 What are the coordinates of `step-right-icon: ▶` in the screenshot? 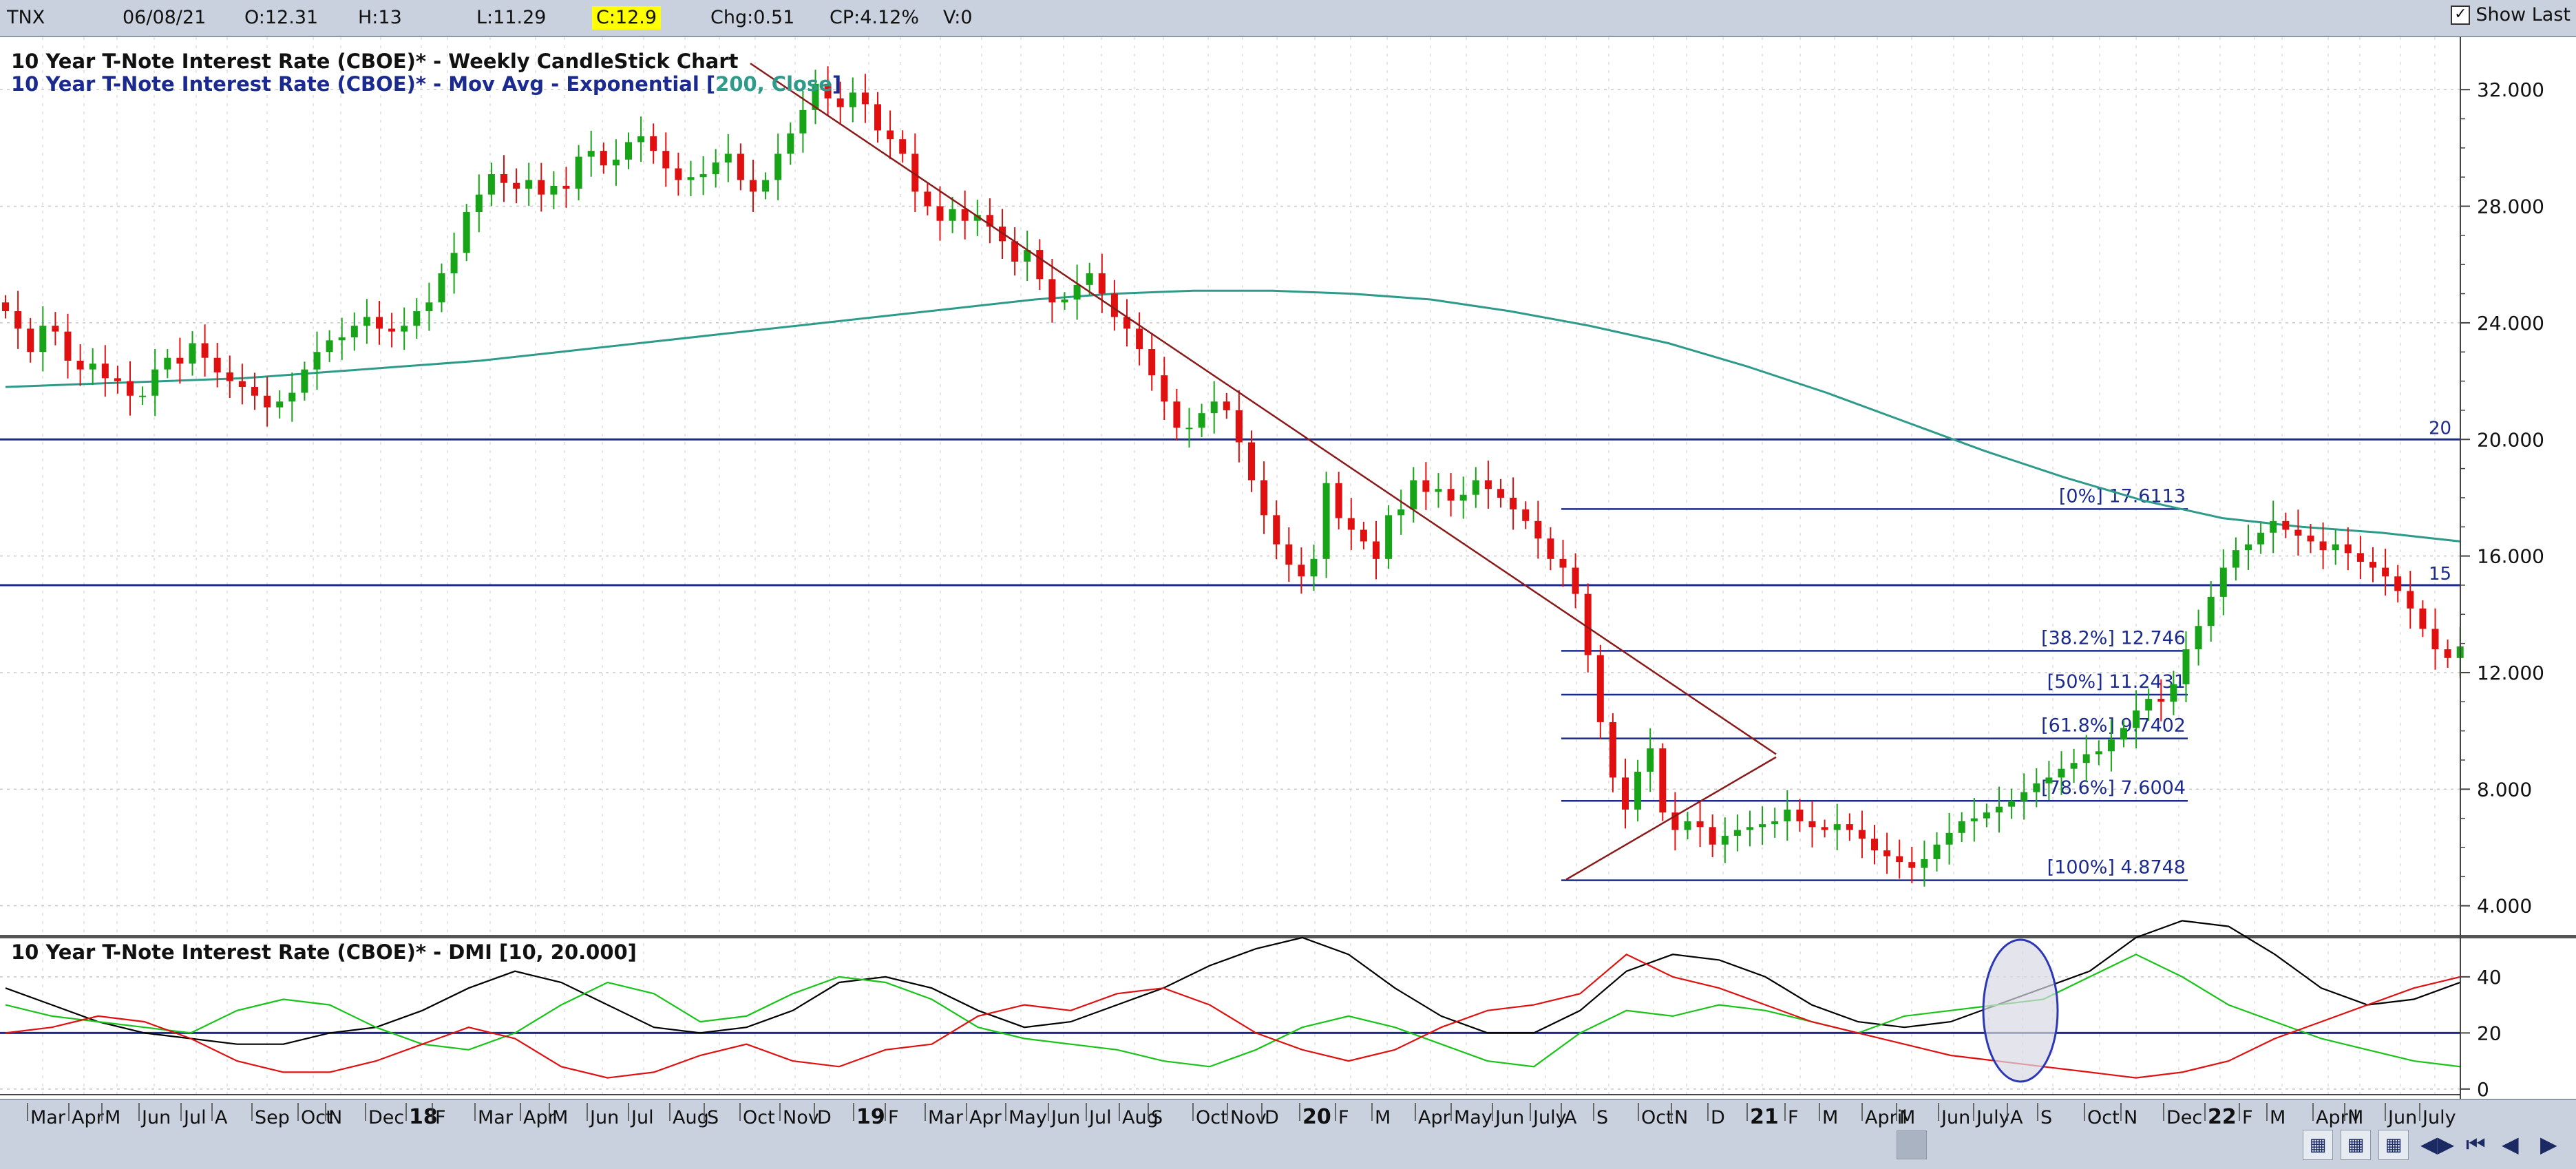 It's located at (2549, 1144).